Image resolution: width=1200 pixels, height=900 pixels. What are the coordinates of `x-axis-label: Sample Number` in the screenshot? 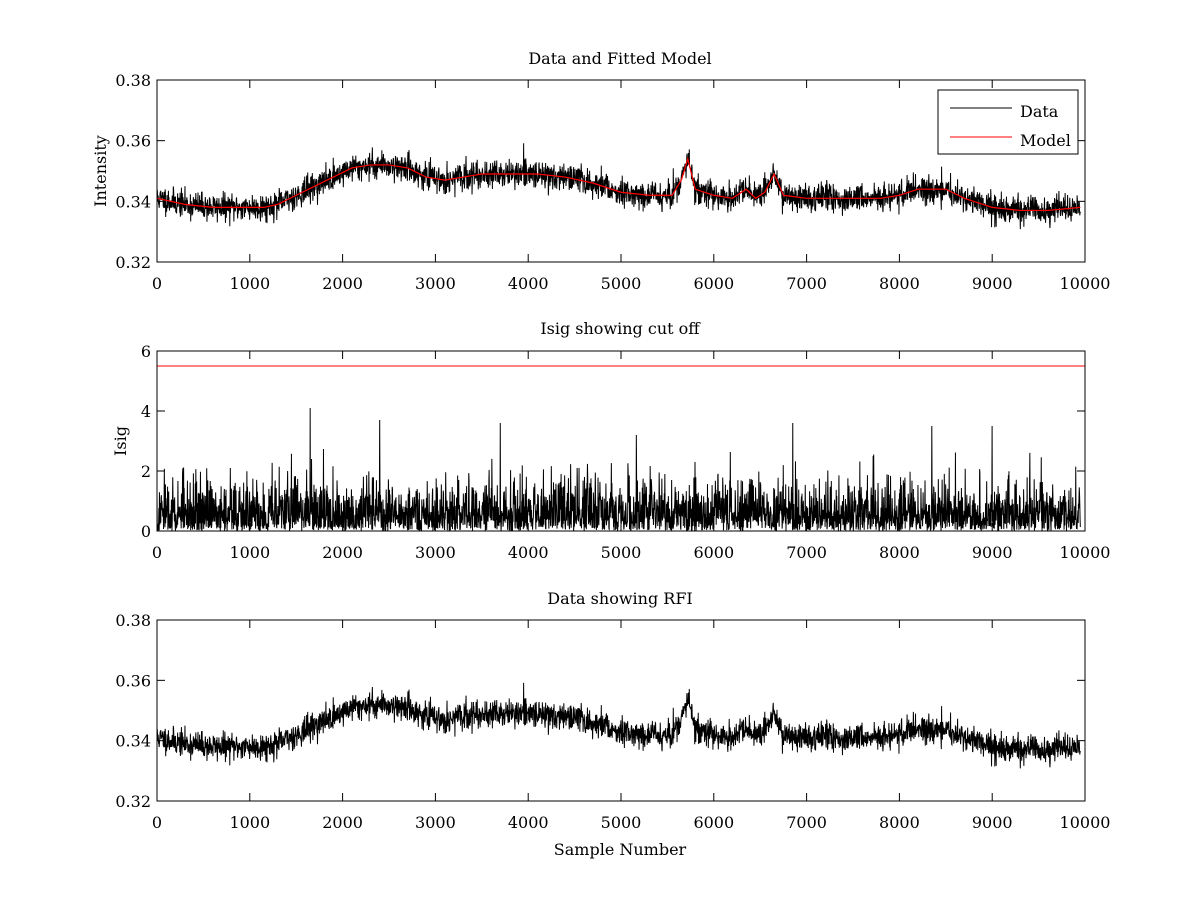 It's located at (620, 849).